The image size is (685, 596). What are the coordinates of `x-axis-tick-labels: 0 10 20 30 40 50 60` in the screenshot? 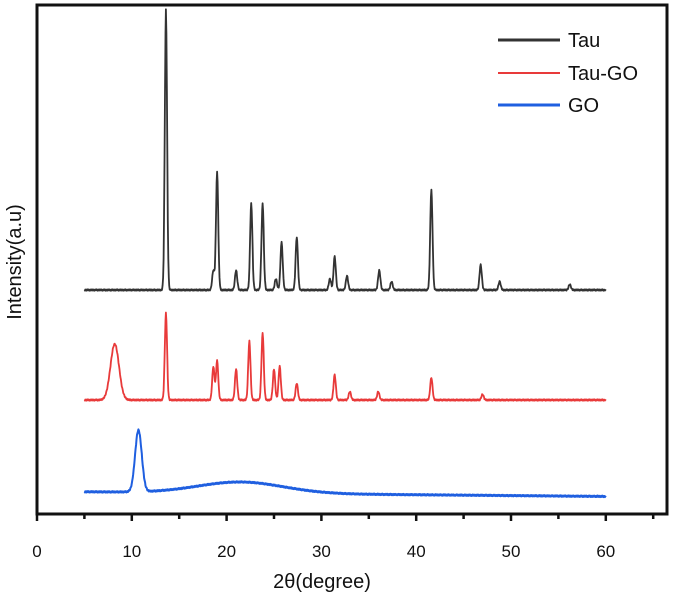 It's located at (323, 551).